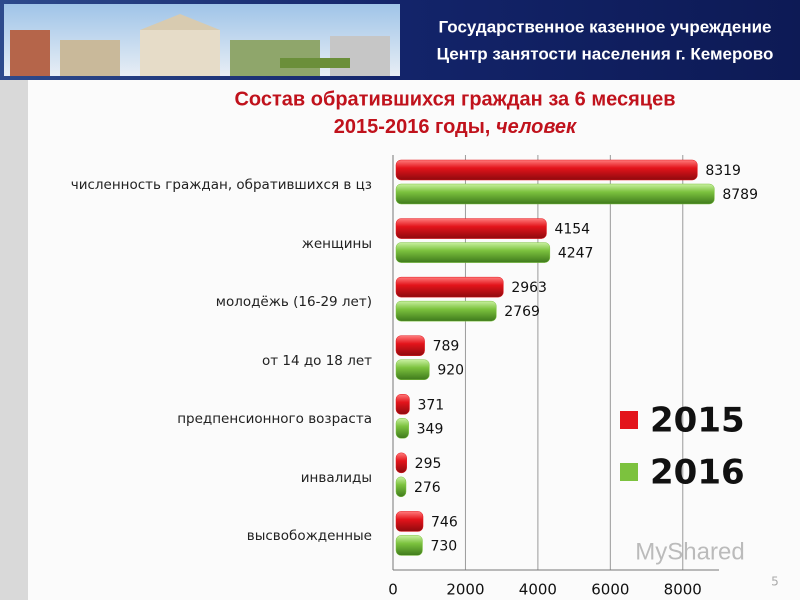 Image resolution: width=800 pixels, height=600 pixels. Describe the element at coordinates (465, 590) in the screenshot. I see `x-tick-label: 2000` at that location.